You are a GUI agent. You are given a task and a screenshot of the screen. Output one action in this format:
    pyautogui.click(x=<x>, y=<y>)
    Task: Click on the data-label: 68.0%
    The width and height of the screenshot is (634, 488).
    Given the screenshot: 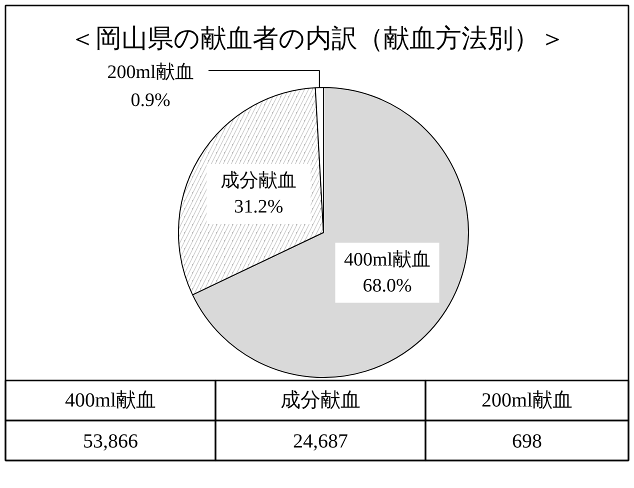 What is the action you would take?
    pyautogui.click(x=387, y=285)
    